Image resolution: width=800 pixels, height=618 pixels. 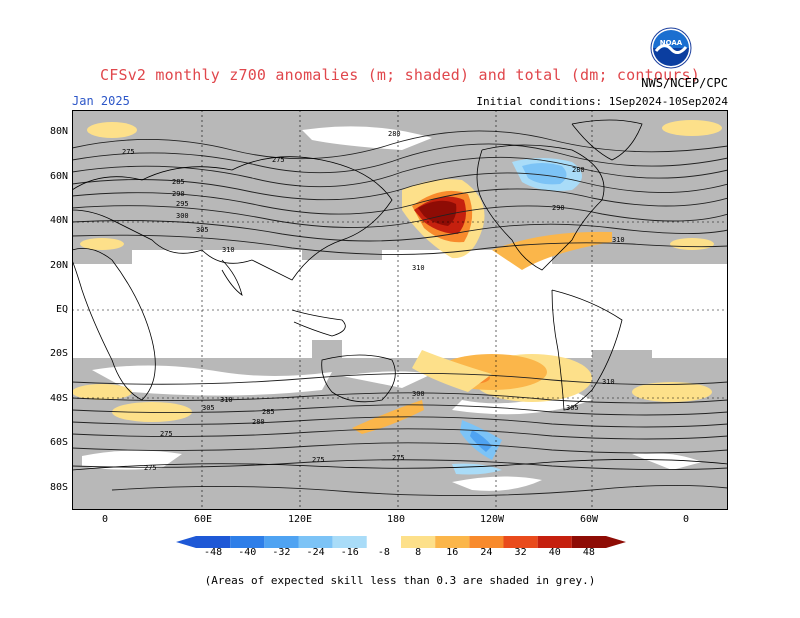 I want to click on lat-label: 40N, so click(x=58, y=220).